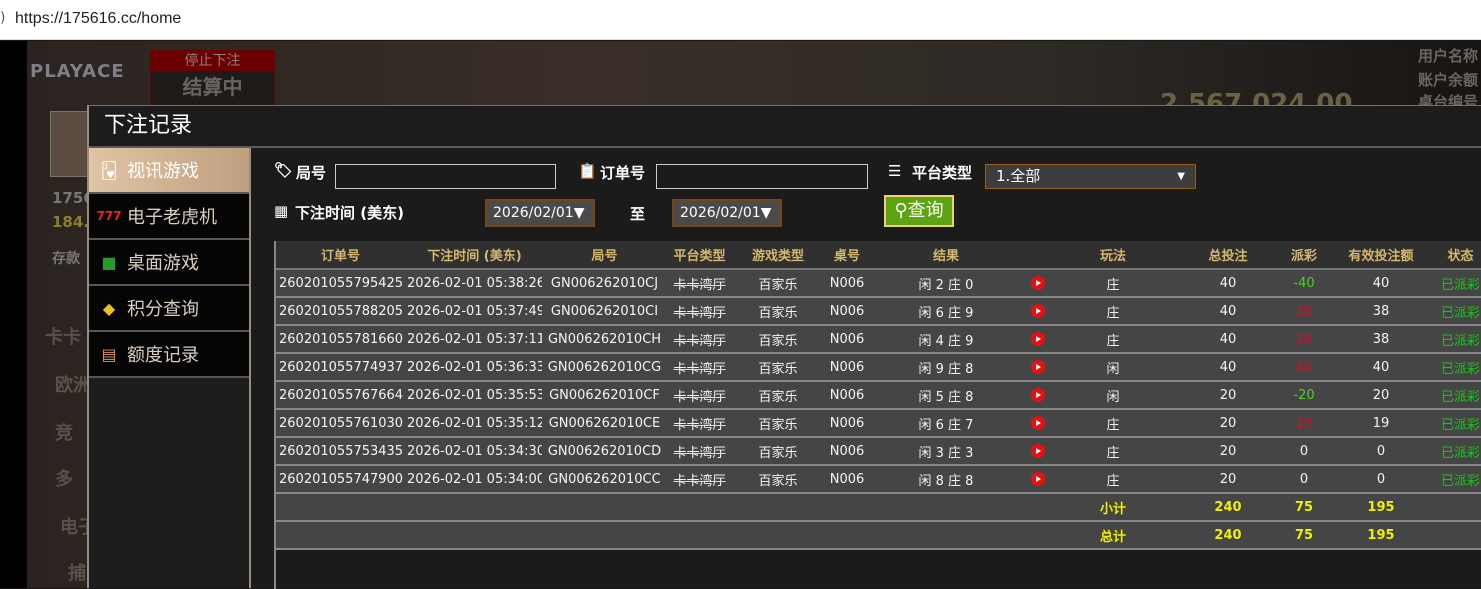 The width and height of the screenshot is (1481, 589). I want to click on search-icon: ⚲, so click(901, 210).